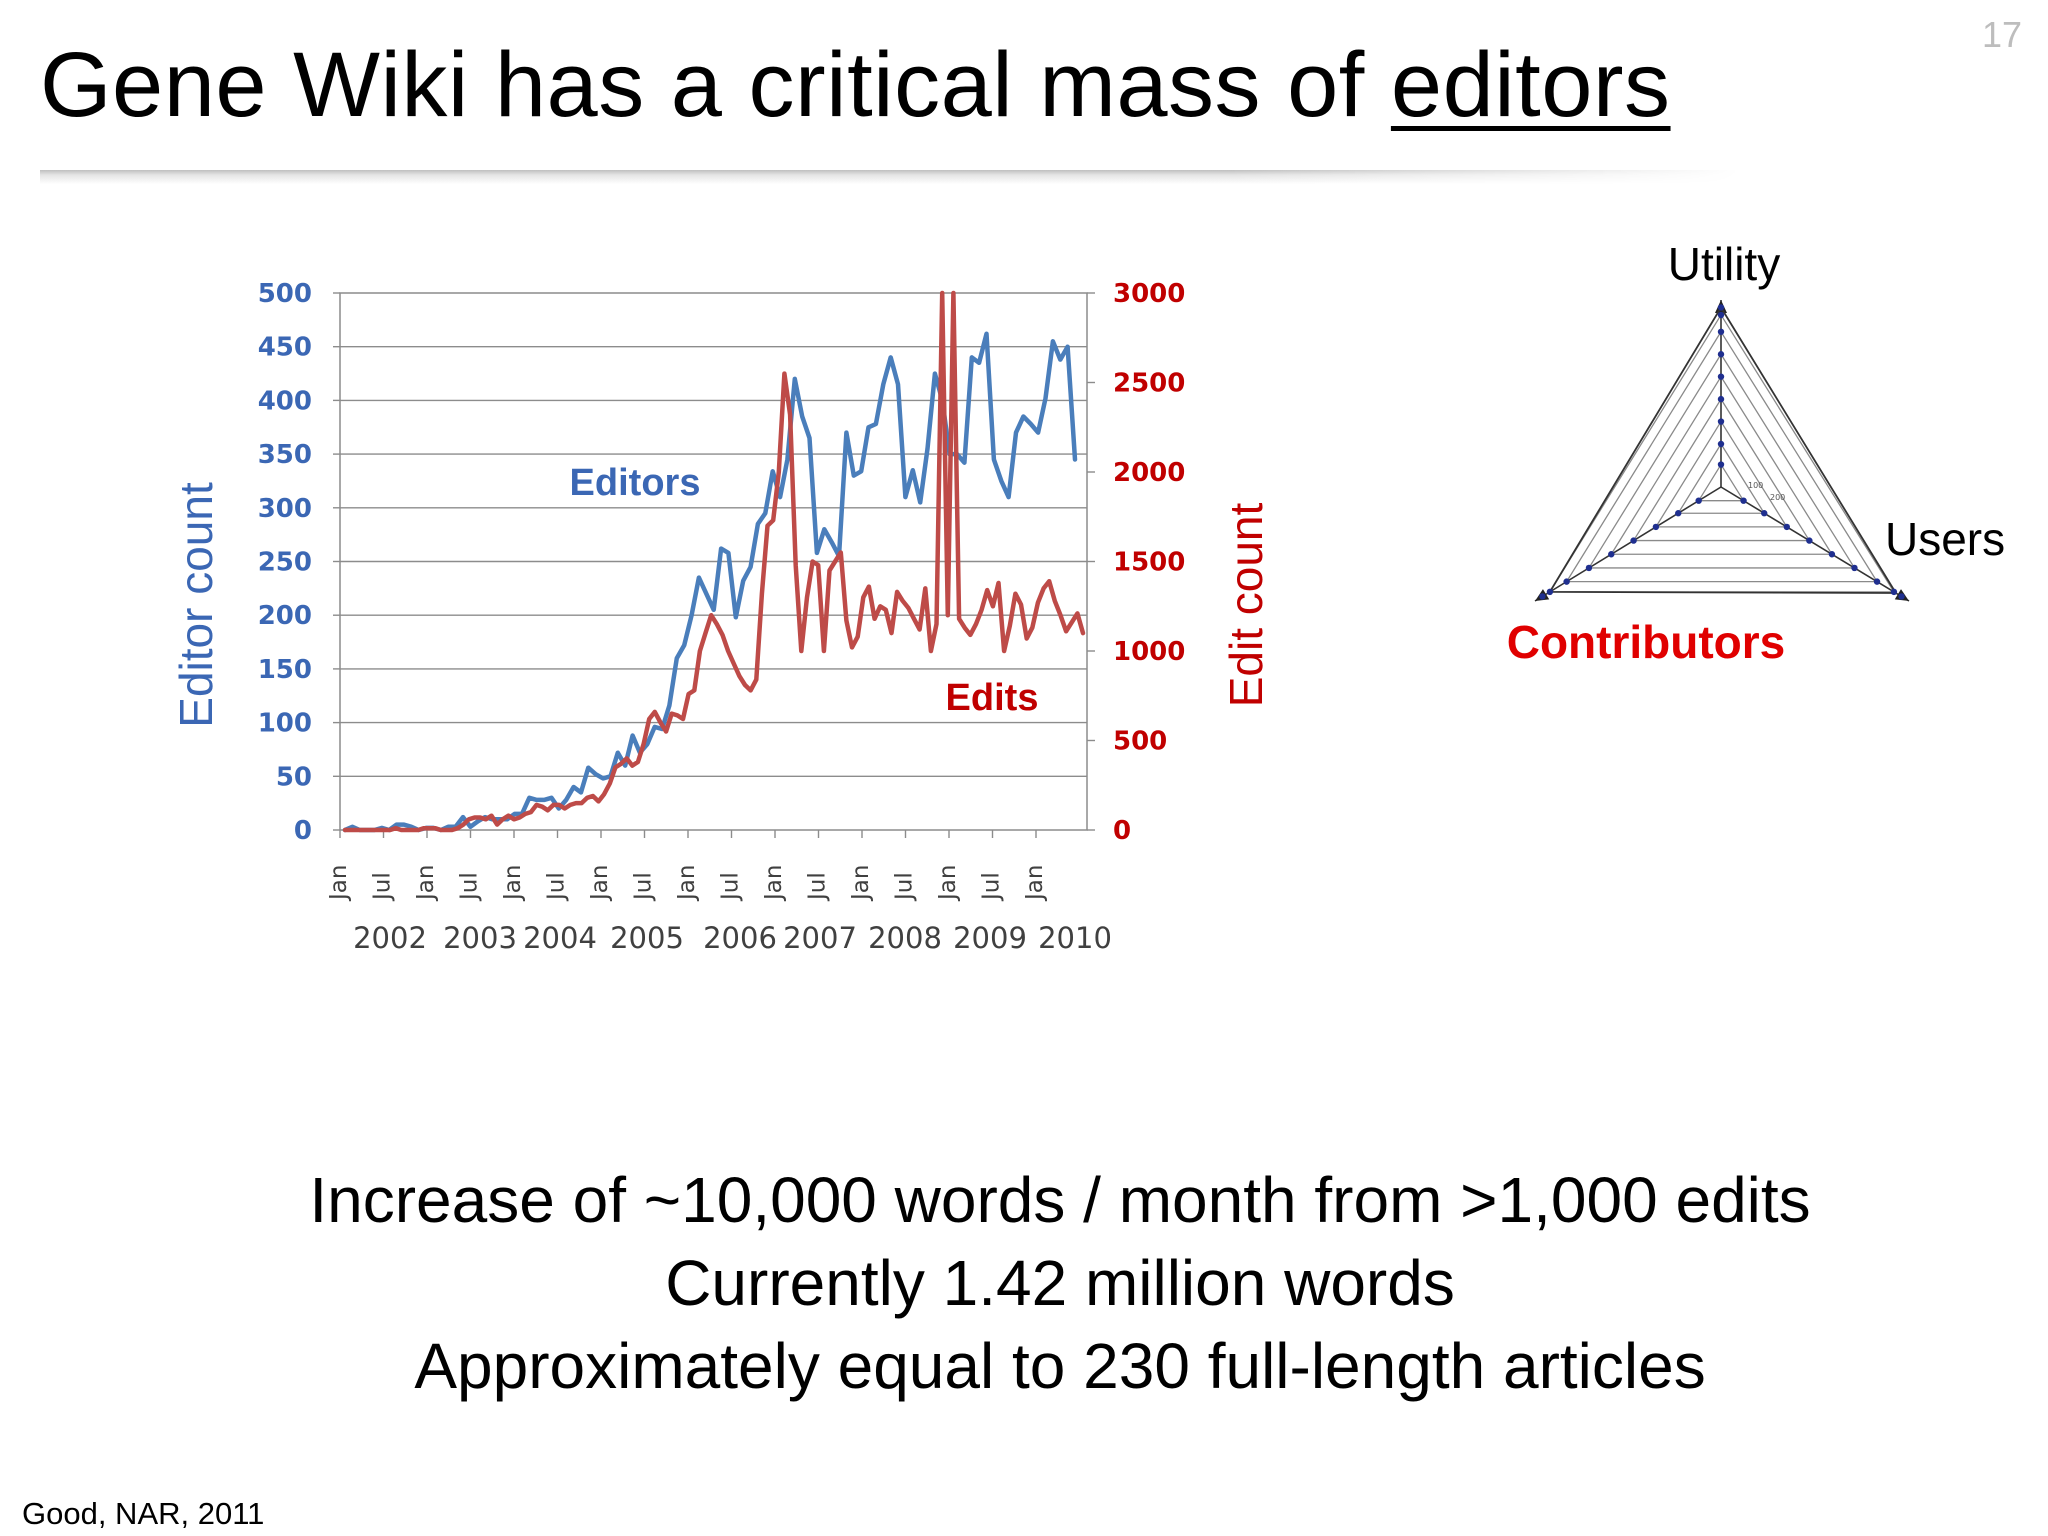 This screenshot has height=1536, width=2048. I want to click on right-tick-label: 3000, so click(1149, 294).